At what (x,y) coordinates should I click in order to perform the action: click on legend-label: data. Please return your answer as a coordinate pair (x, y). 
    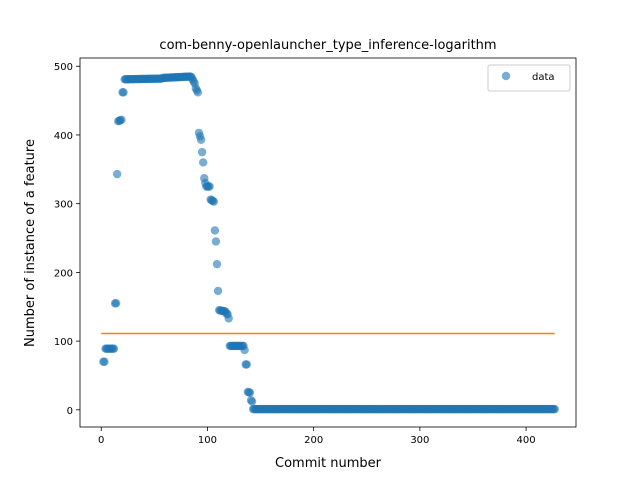
    Looking at the image, I should click on (543, 77).